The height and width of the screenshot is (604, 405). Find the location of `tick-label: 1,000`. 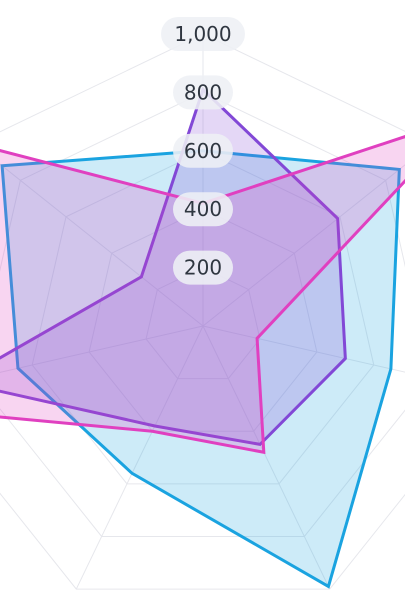

tick-label: 1,000 is located at coordinates (202, 34).